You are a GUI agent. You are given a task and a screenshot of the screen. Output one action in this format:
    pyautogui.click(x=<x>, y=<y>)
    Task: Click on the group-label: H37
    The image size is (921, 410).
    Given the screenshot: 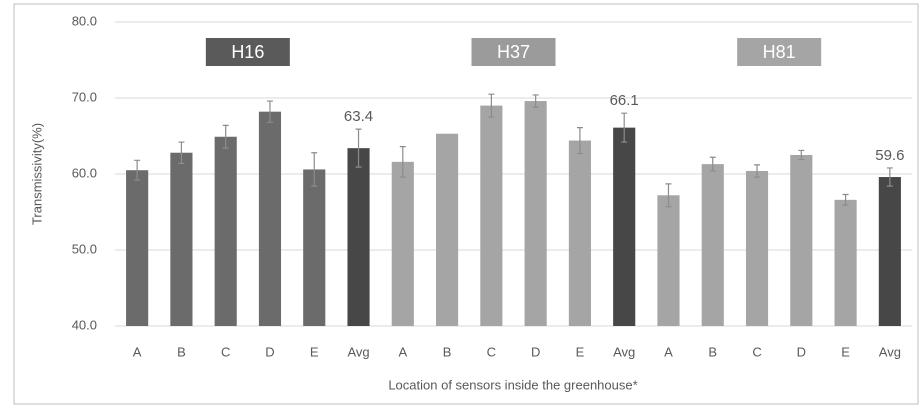 What is the action you would take?
    pyautogui.click(x=513, y=52)
    